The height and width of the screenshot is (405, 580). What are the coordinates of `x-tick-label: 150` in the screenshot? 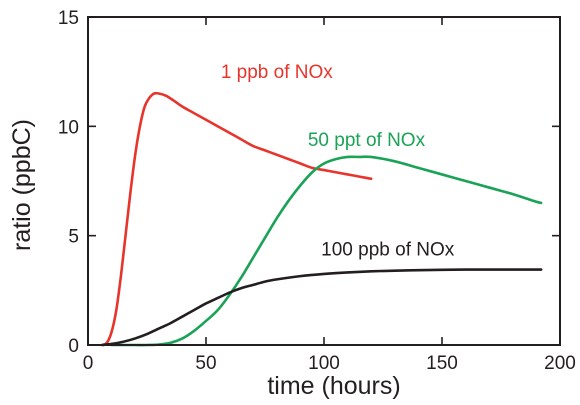 It's located at (442, 363).